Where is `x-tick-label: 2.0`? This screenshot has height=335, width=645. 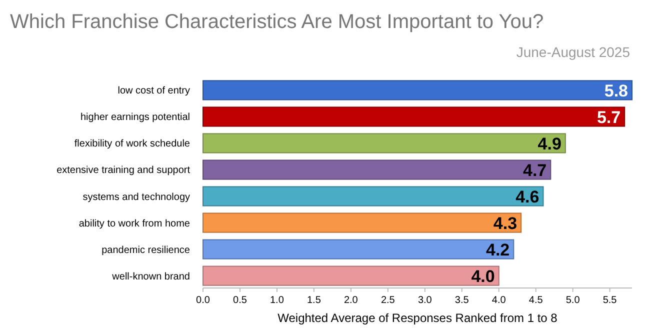
x-tick-label: 2.0 is located at coordinates (351, 300).